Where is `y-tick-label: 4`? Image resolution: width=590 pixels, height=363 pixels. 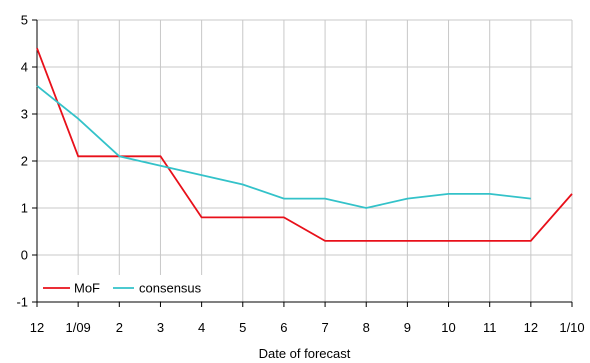
y-tick-label: 4 is located at coordinates (24, 67).